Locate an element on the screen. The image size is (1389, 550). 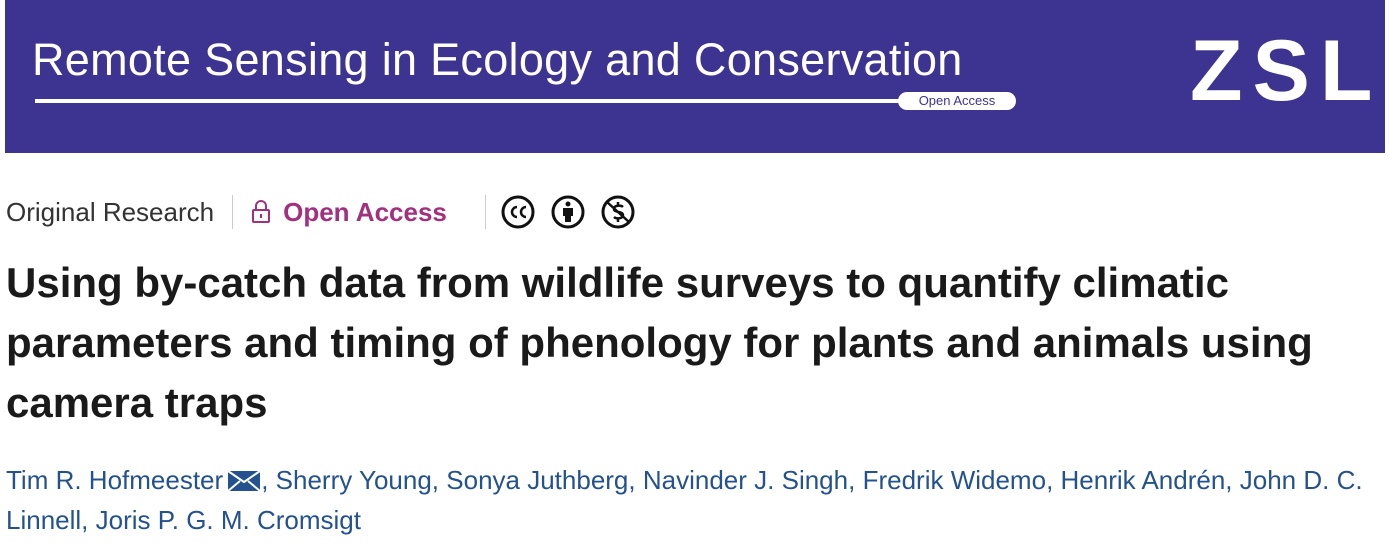
article-meta: Original Research Open Access is located at coordinates (328, 212).